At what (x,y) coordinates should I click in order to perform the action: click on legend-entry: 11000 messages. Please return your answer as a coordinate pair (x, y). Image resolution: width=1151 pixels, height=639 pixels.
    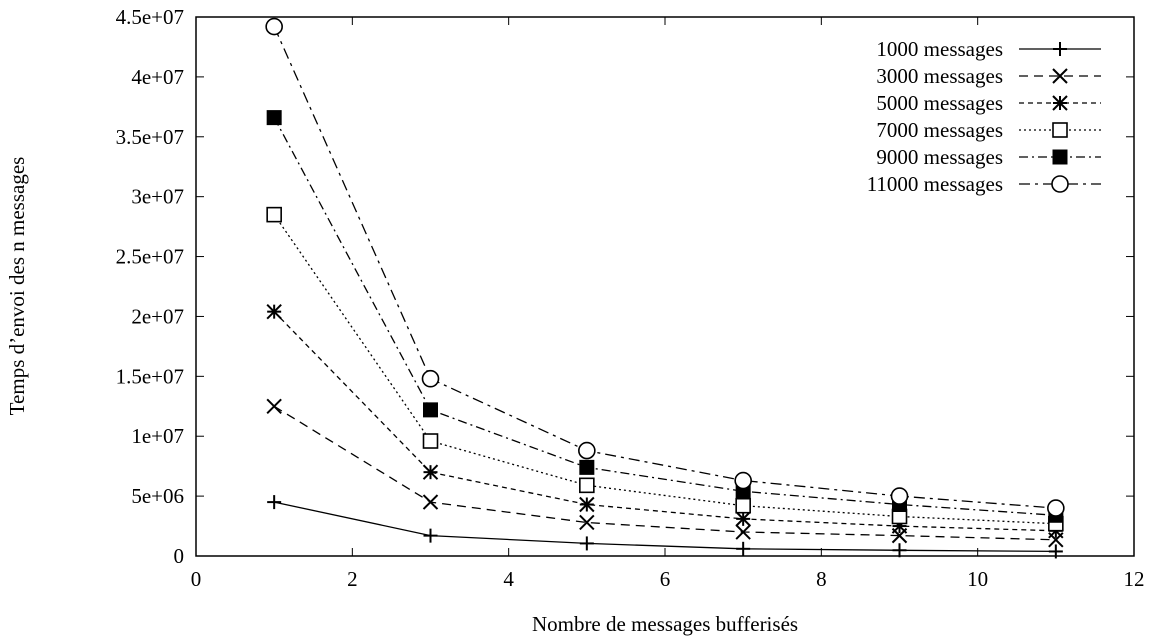
    Looking at the image, I should click on (984, 184).